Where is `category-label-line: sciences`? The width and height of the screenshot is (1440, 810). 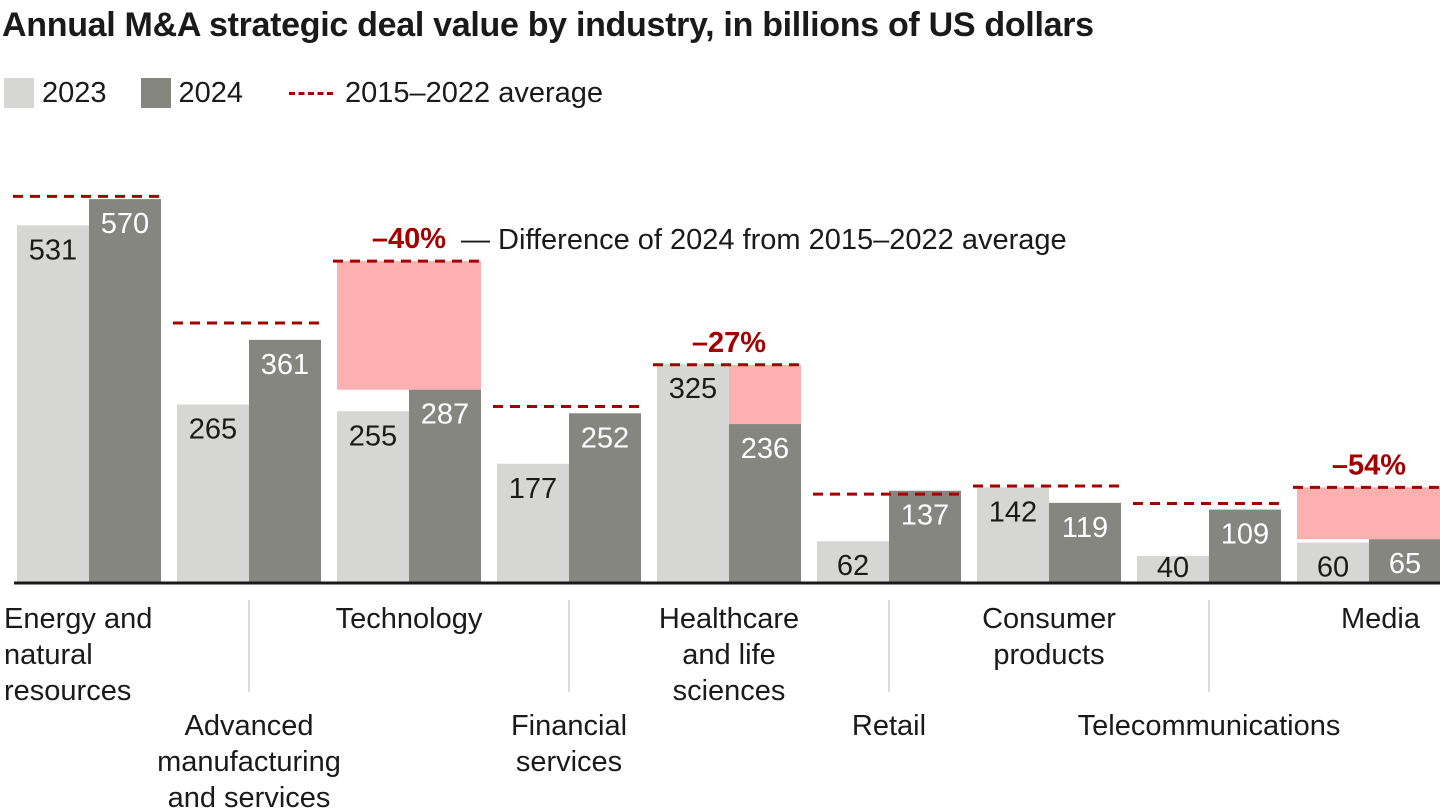
category-label-line: sciences is located at coordinates (729, 691).